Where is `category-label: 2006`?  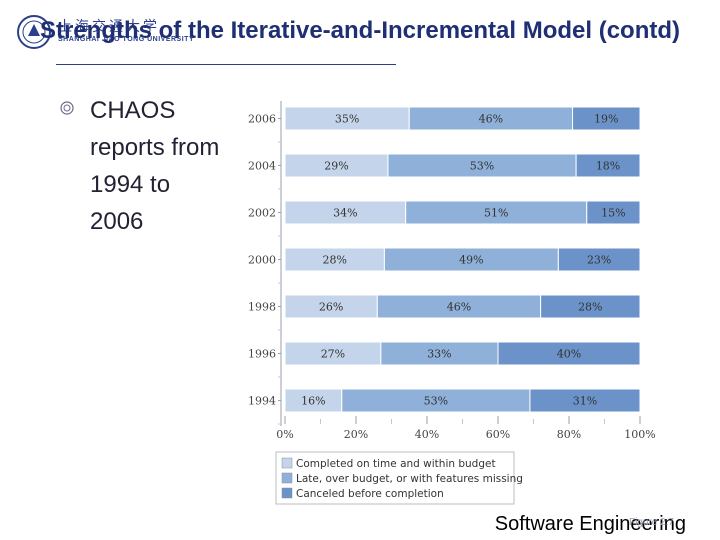 category-label: 2006 is located at coordinates (262, 119).